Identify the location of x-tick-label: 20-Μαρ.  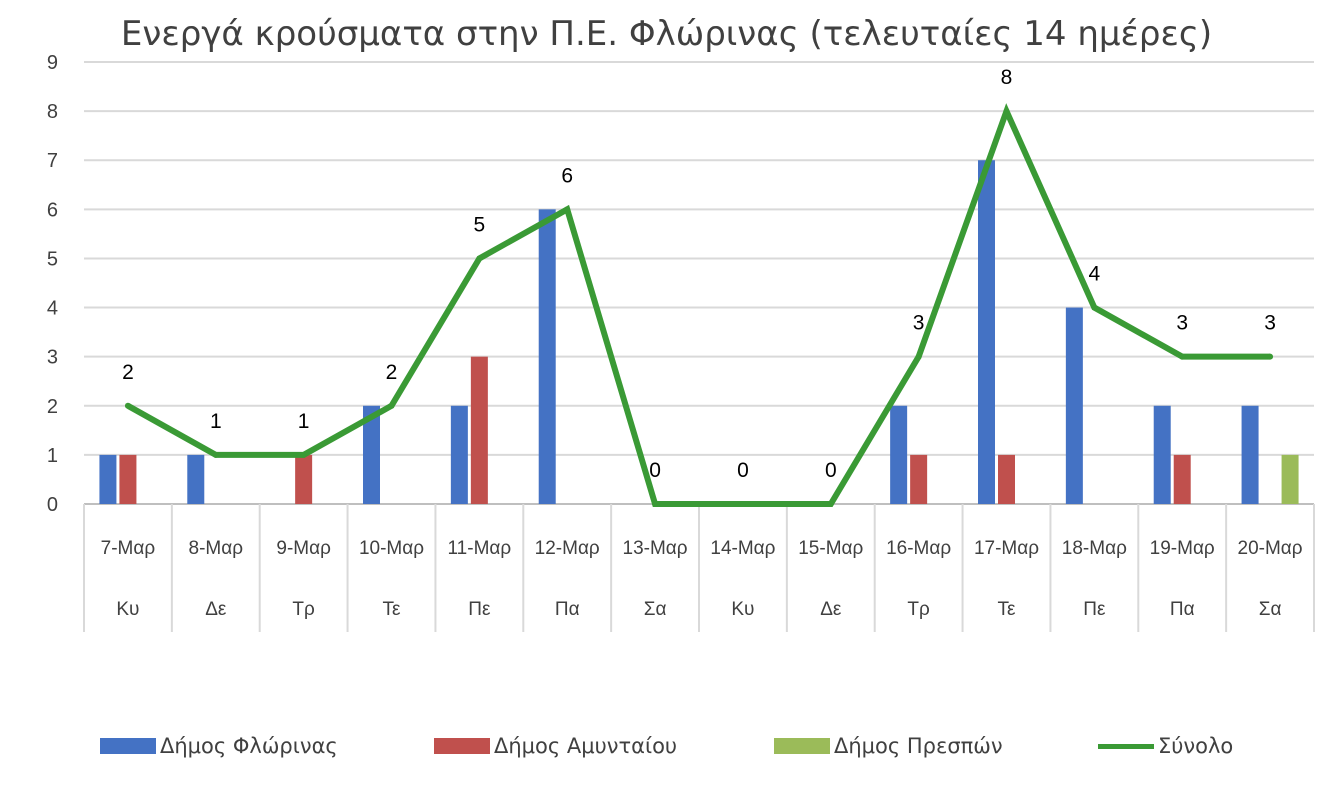
(1270, 548).